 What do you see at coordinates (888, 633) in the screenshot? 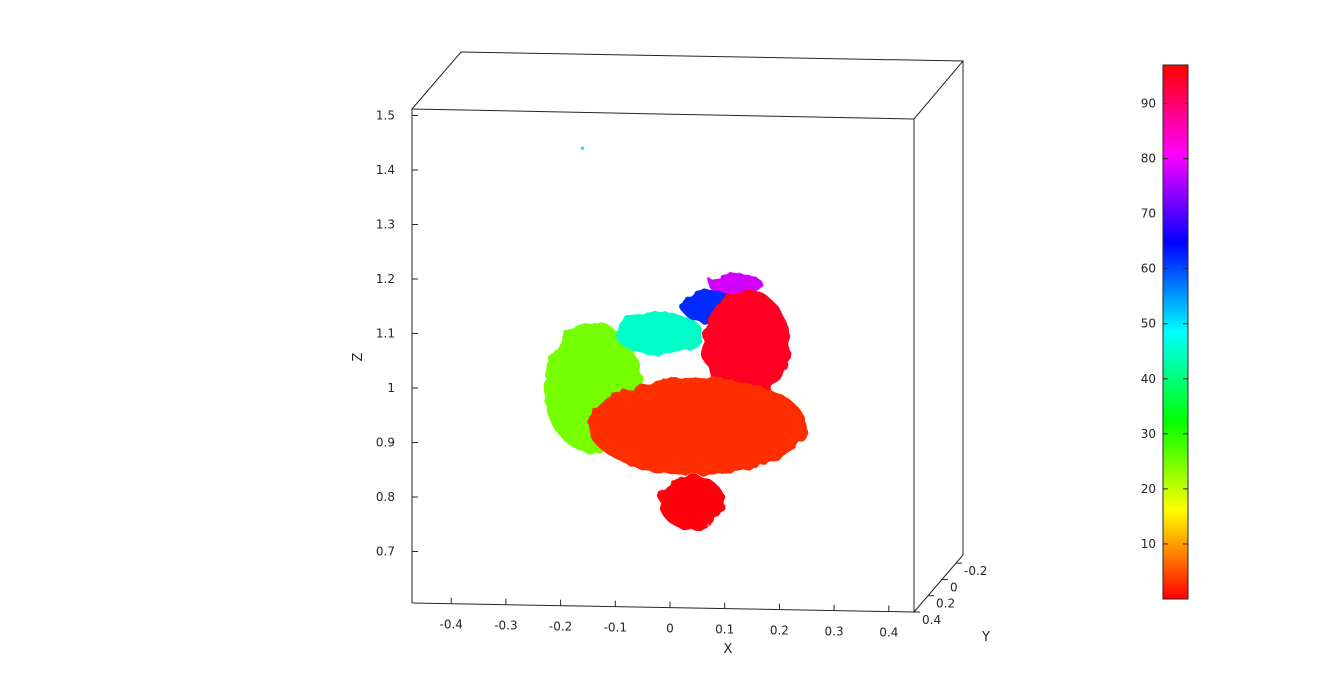
I see `x-tick-label: 0.4` at bounding box center [888, 633].